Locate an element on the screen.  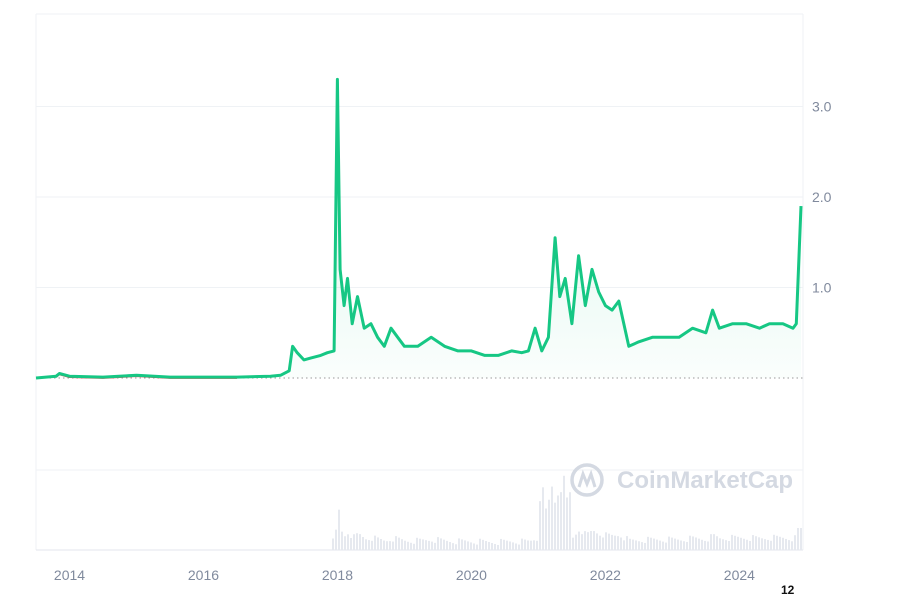
y-tick-label: 2.0 is located at coordinates (822, 197).